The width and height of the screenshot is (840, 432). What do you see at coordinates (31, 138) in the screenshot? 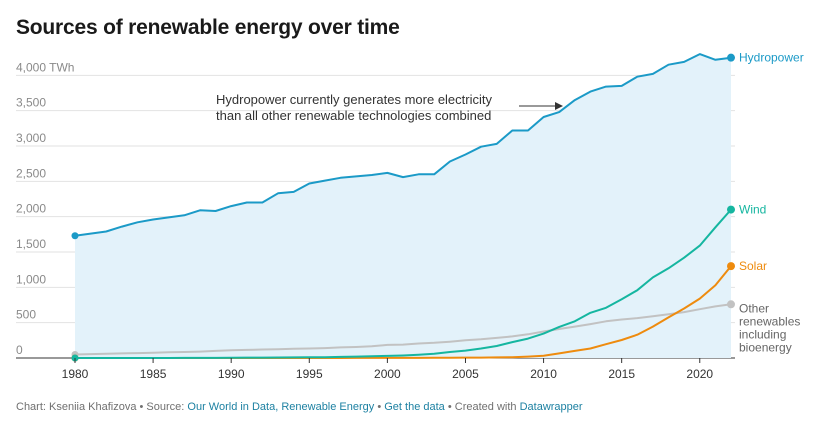
I see `y-tick-label: 3,000` at bounding box center [31, 138].